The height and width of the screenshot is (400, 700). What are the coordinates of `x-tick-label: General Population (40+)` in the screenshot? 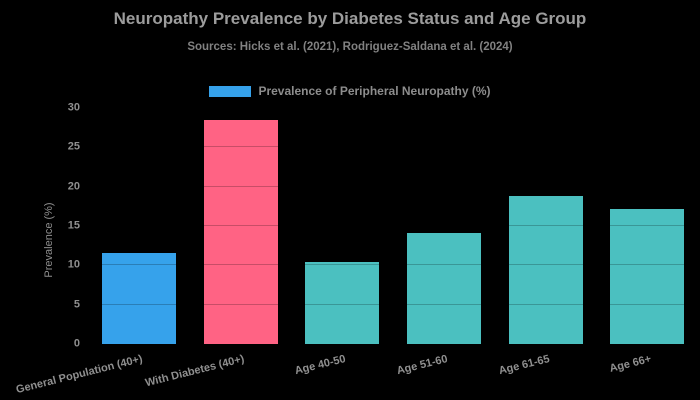 It's located at (79, 375).